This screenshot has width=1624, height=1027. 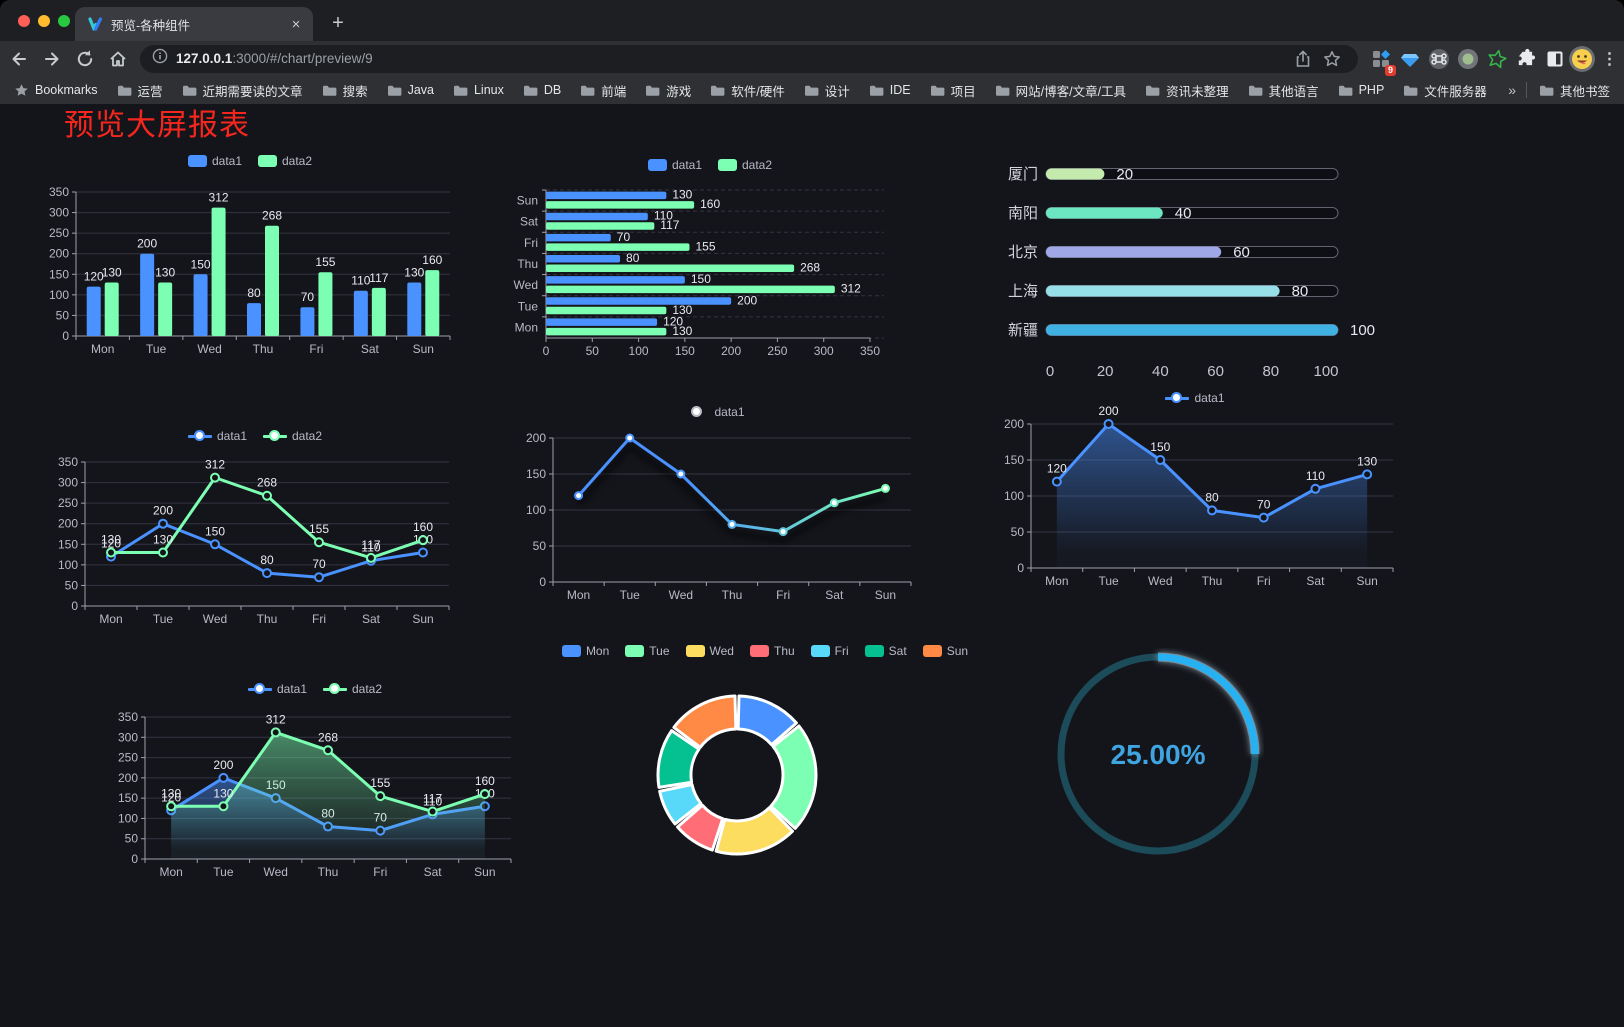 What do you see at coordinates (705, 246) in the screenshot?
I see `svg-text: 155` at bounding box center [705, 246].